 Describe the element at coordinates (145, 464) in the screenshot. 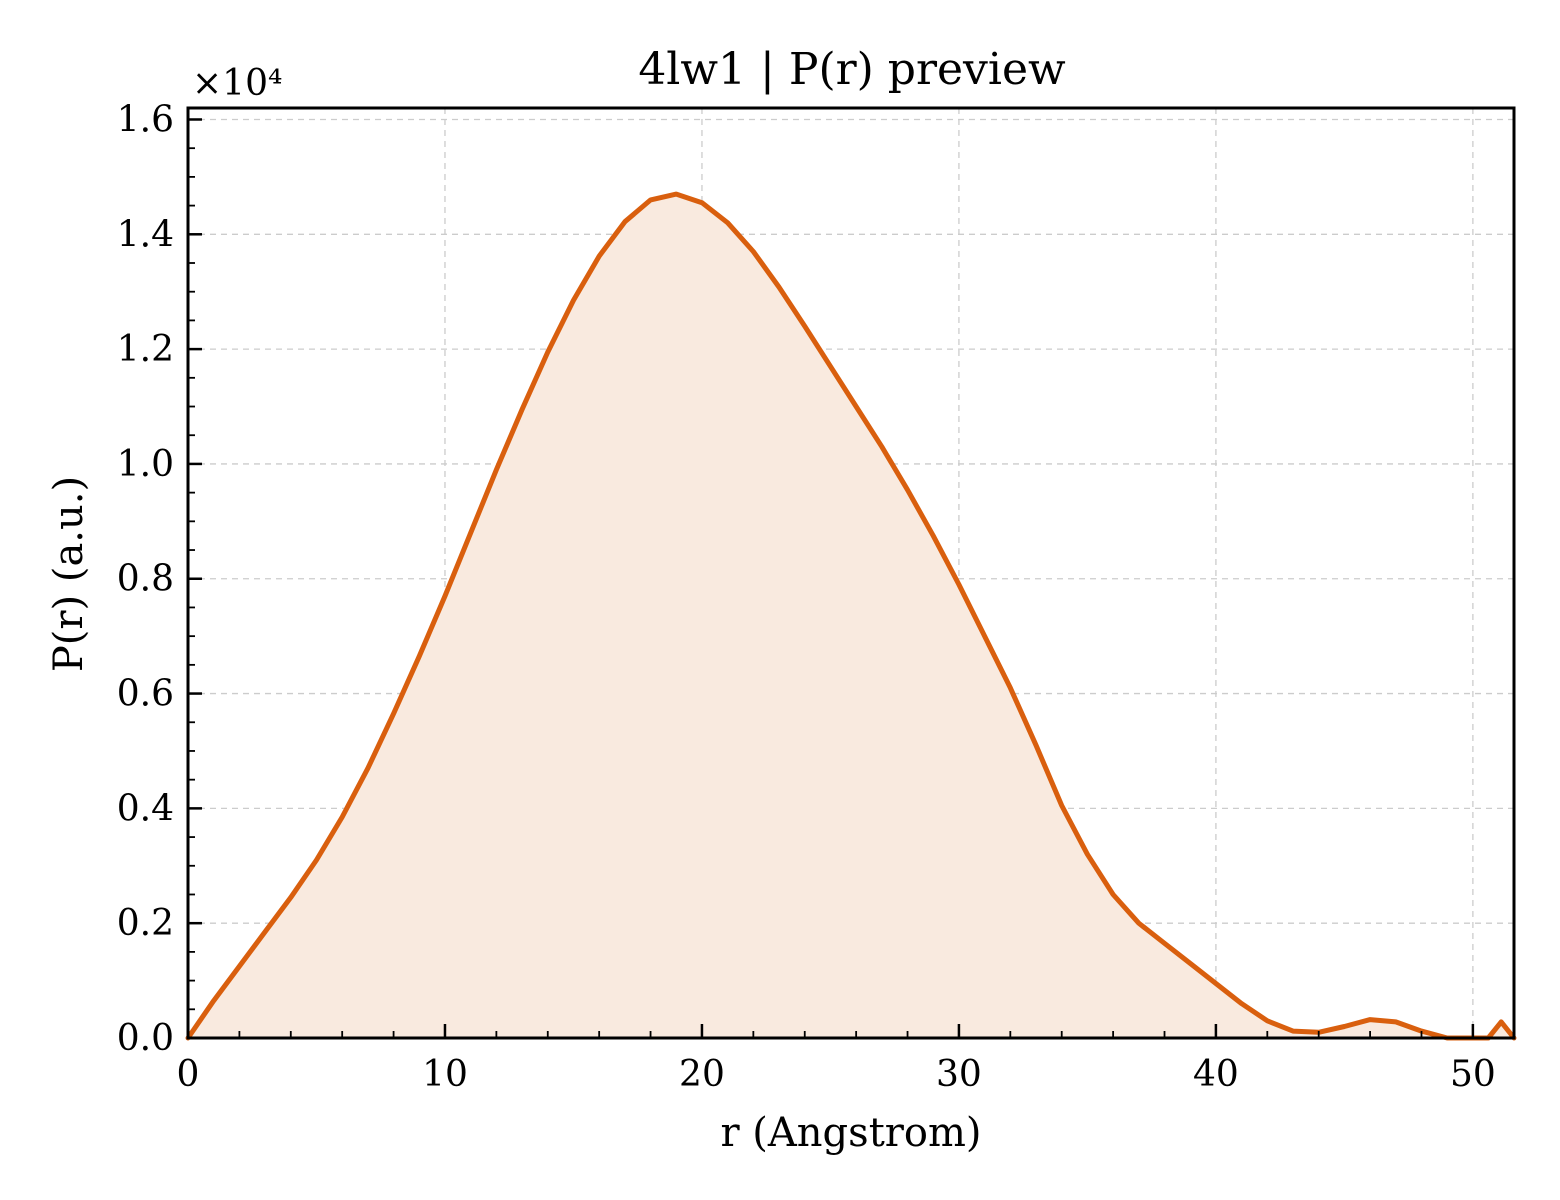

I see `y-tick-label: 1.0` at that location.